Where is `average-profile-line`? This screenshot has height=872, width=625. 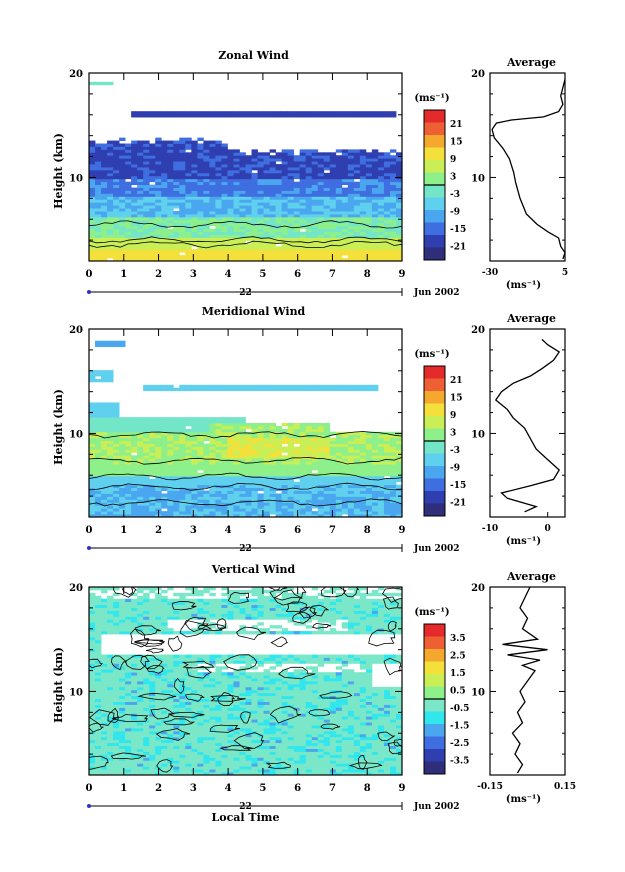 average-profile-line is located at coordinates (528, 169).